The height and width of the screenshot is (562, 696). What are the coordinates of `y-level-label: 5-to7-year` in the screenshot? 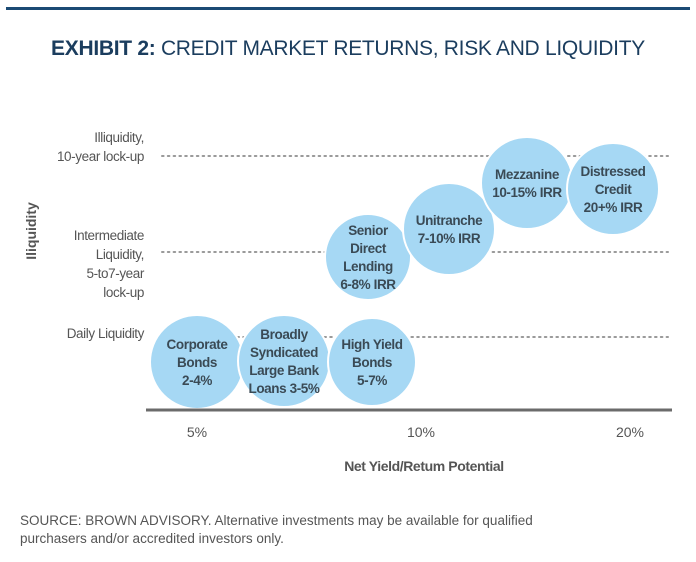 It's located at (115, 273).